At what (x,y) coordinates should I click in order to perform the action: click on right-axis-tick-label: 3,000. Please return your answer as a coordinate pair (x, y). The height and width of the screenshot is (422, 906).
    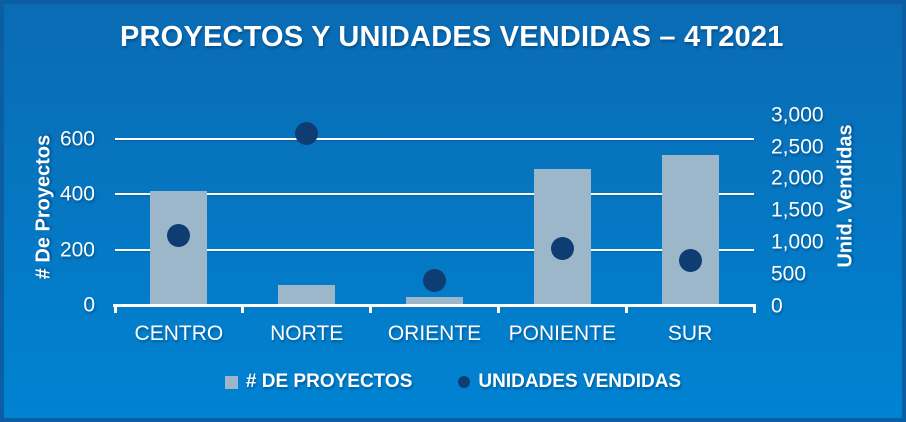
    Looking at the image, I should click on (797, 115).